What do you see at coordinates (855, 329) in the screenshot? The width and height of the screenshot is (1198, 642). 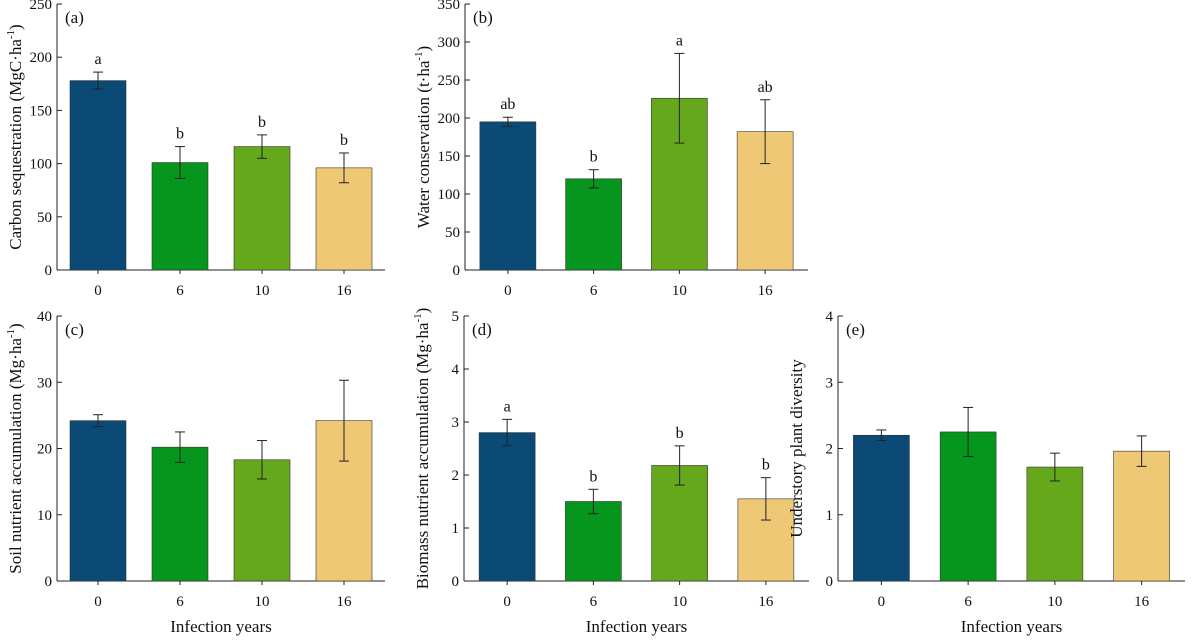 I see `panel-label: (e)` at bounding box center [855, 329].